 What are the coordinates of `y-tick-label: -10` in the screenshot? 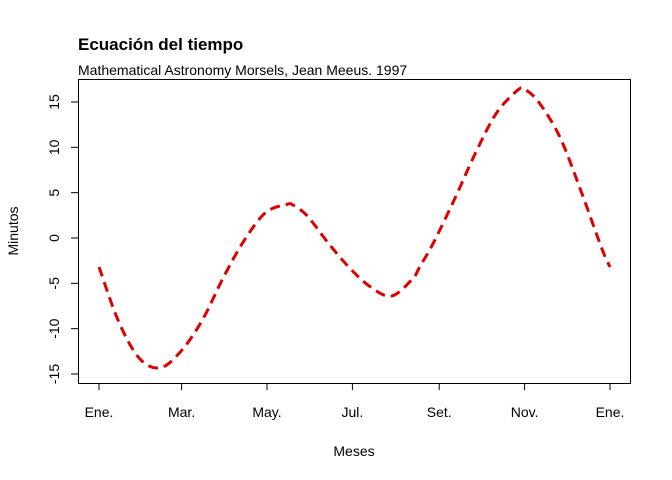 It's located at (54, 328).